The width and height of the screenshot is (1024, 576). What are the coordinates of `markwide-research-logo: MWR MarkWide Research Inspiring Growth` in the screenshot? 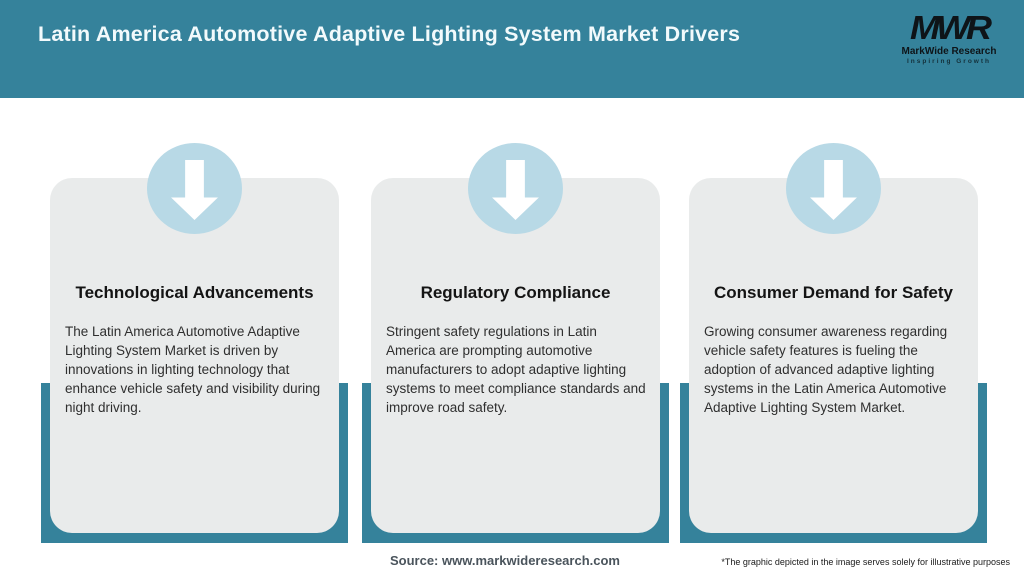 It's located at (949, 37).